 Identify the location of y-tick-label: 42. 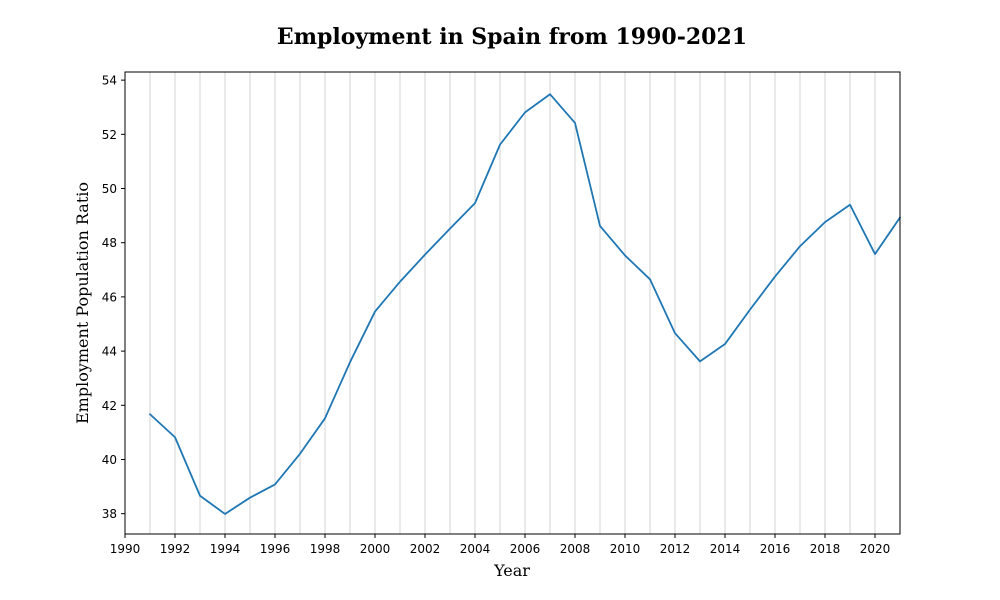
(109, 406).